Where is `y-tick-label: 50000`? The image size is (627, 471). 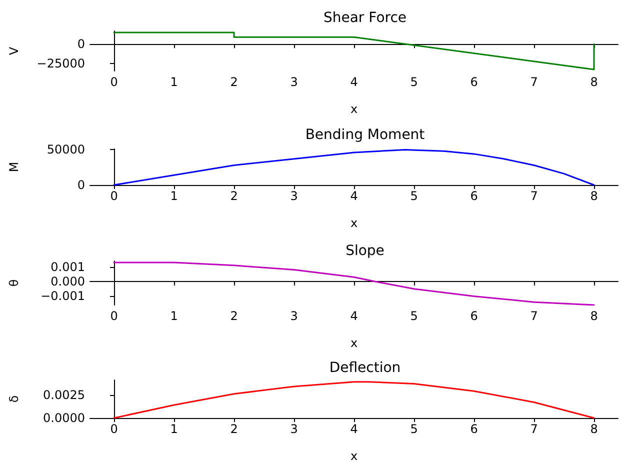
y-tick-label: 50000 is located at coordinates (65, 149).